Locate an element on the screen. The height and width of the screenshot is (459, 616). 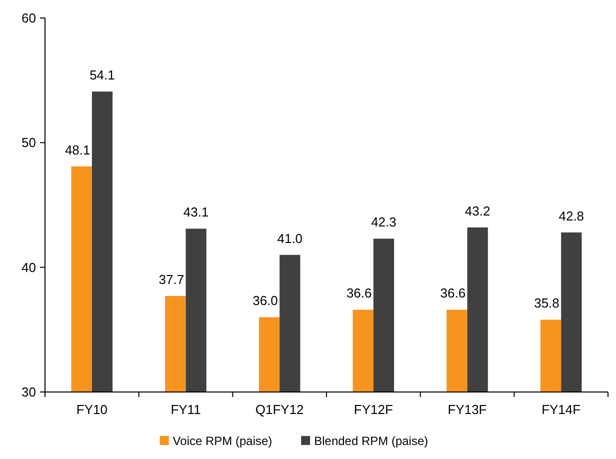
y-tick-label: 50 is located at coordinates (29, 142).